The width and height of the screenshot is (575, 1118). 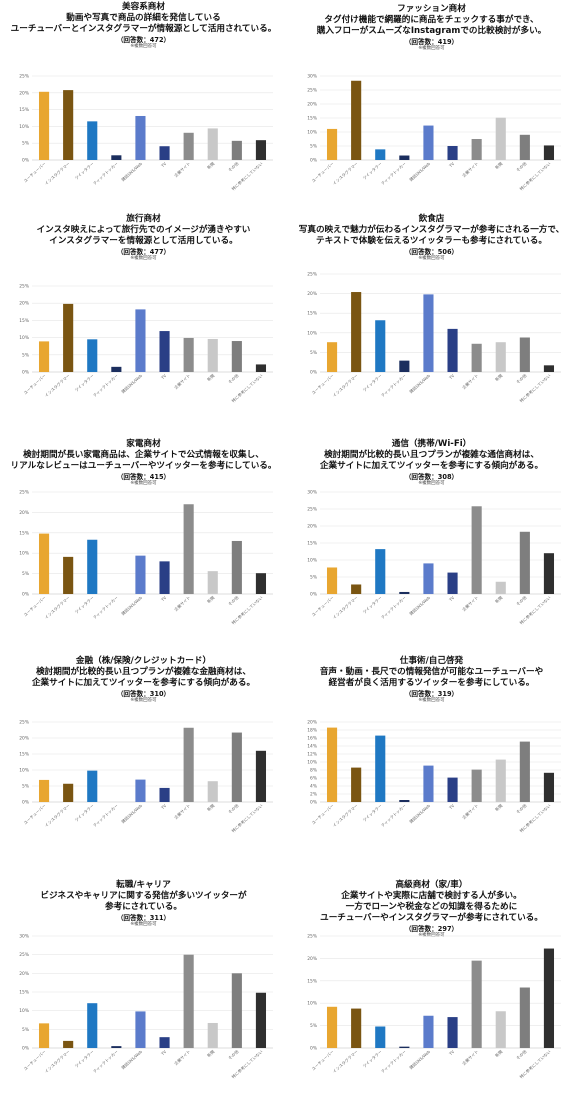 I want to click on chart-title: 高級商材（家/車）, so click(x=431, y=885).